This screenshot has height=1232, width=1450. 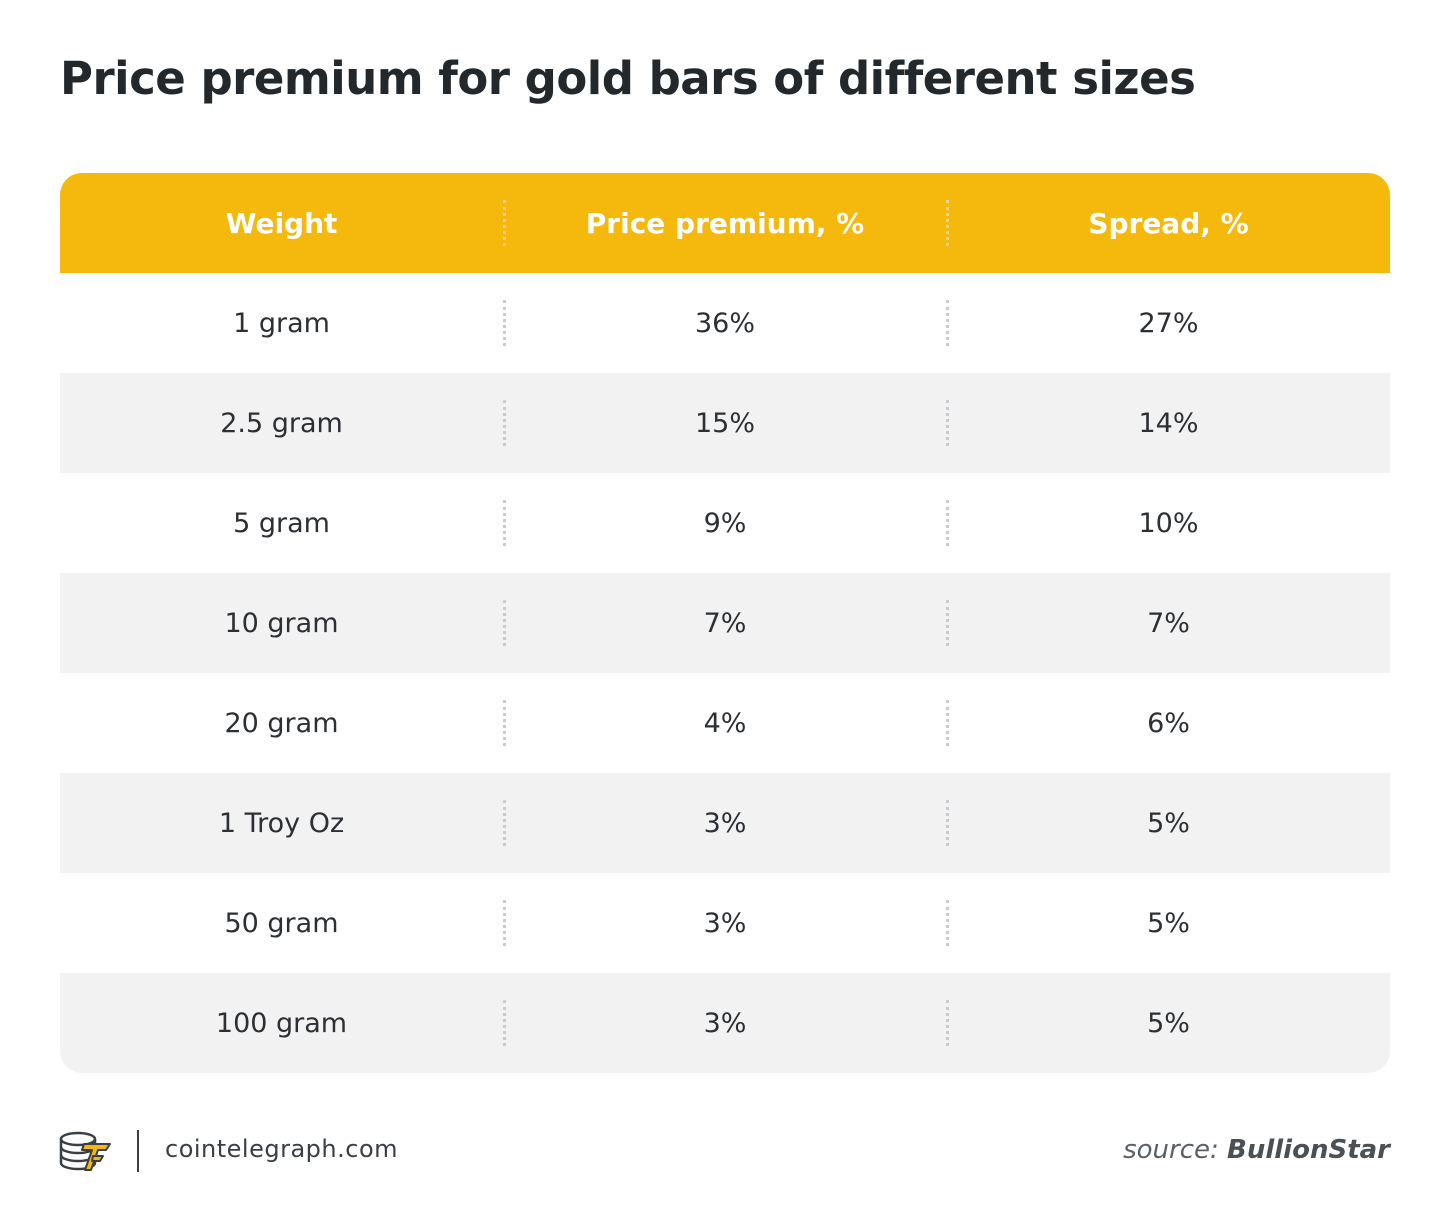 I want to click on table-row: 50 gram 3% 5%, so click(x=725, y=923).